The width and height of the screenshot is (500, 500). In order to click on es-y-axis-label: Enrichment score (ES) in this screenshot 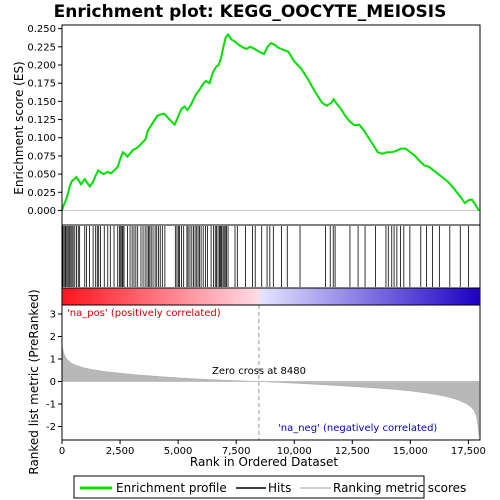, I will do `click(19, 127)`.